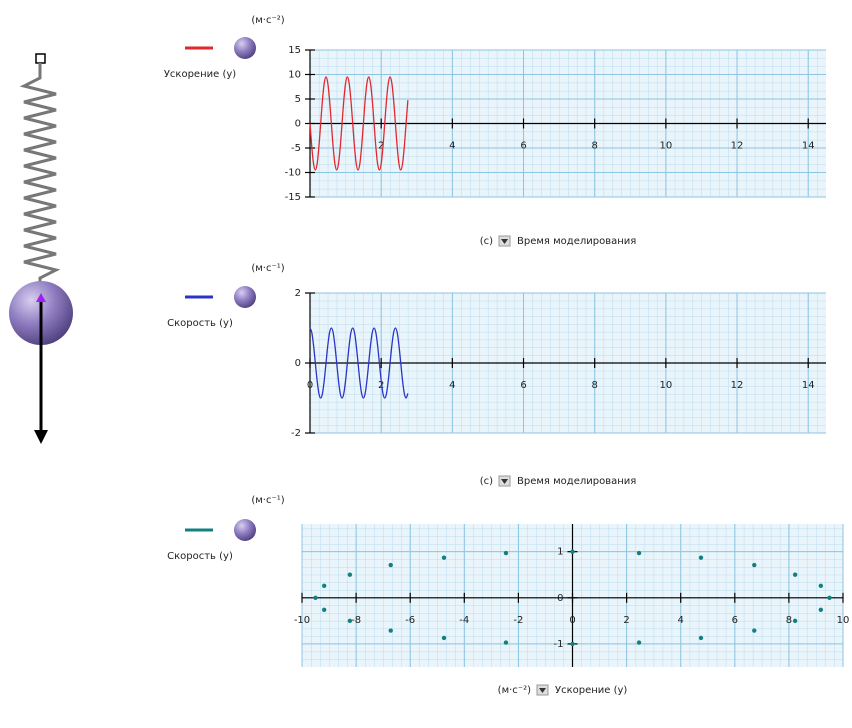 This screenshot has height=728, width=852. Describe the element at coordinates (294, 50) in the screenshot. I see `y-tick-label: 15` at that location.